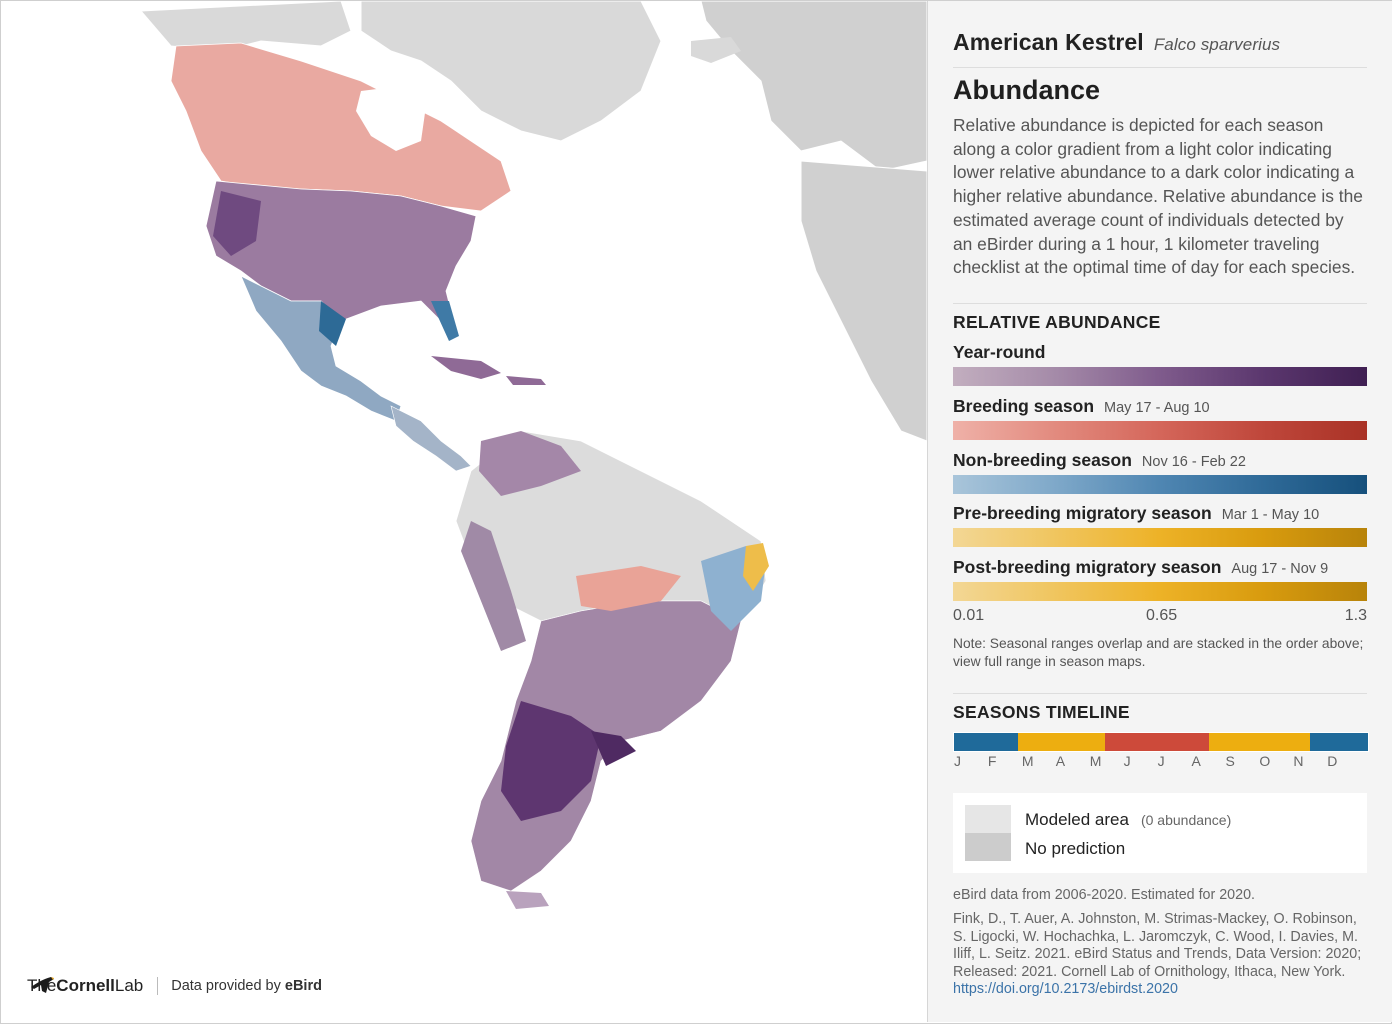 This screenshot has height=1024, width=1392. Describe the element at coordinates (1160, 591) in the screenshot. I see `legend-postbreeding-bar` at that location.